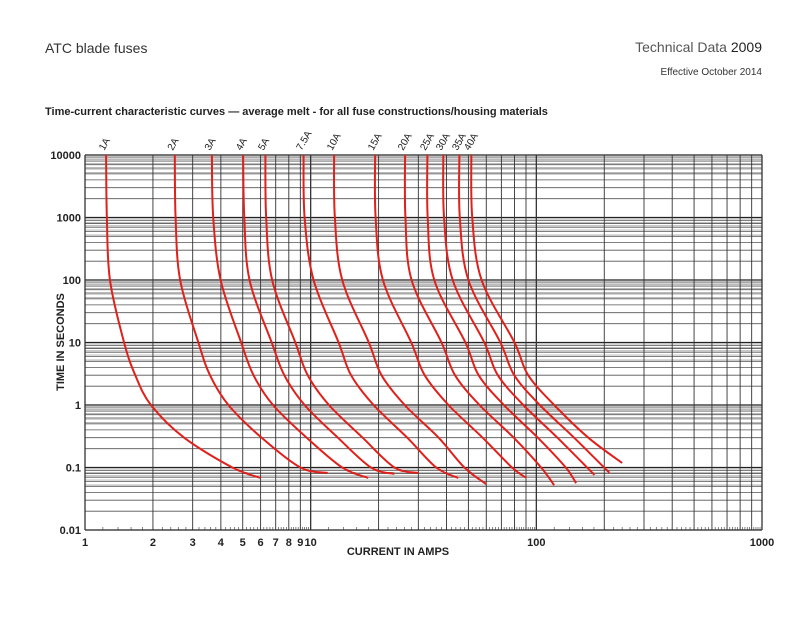 The height and width of the screenshot is (627, 800). I want to click on fuse-curve-10A, so click(410, 320).